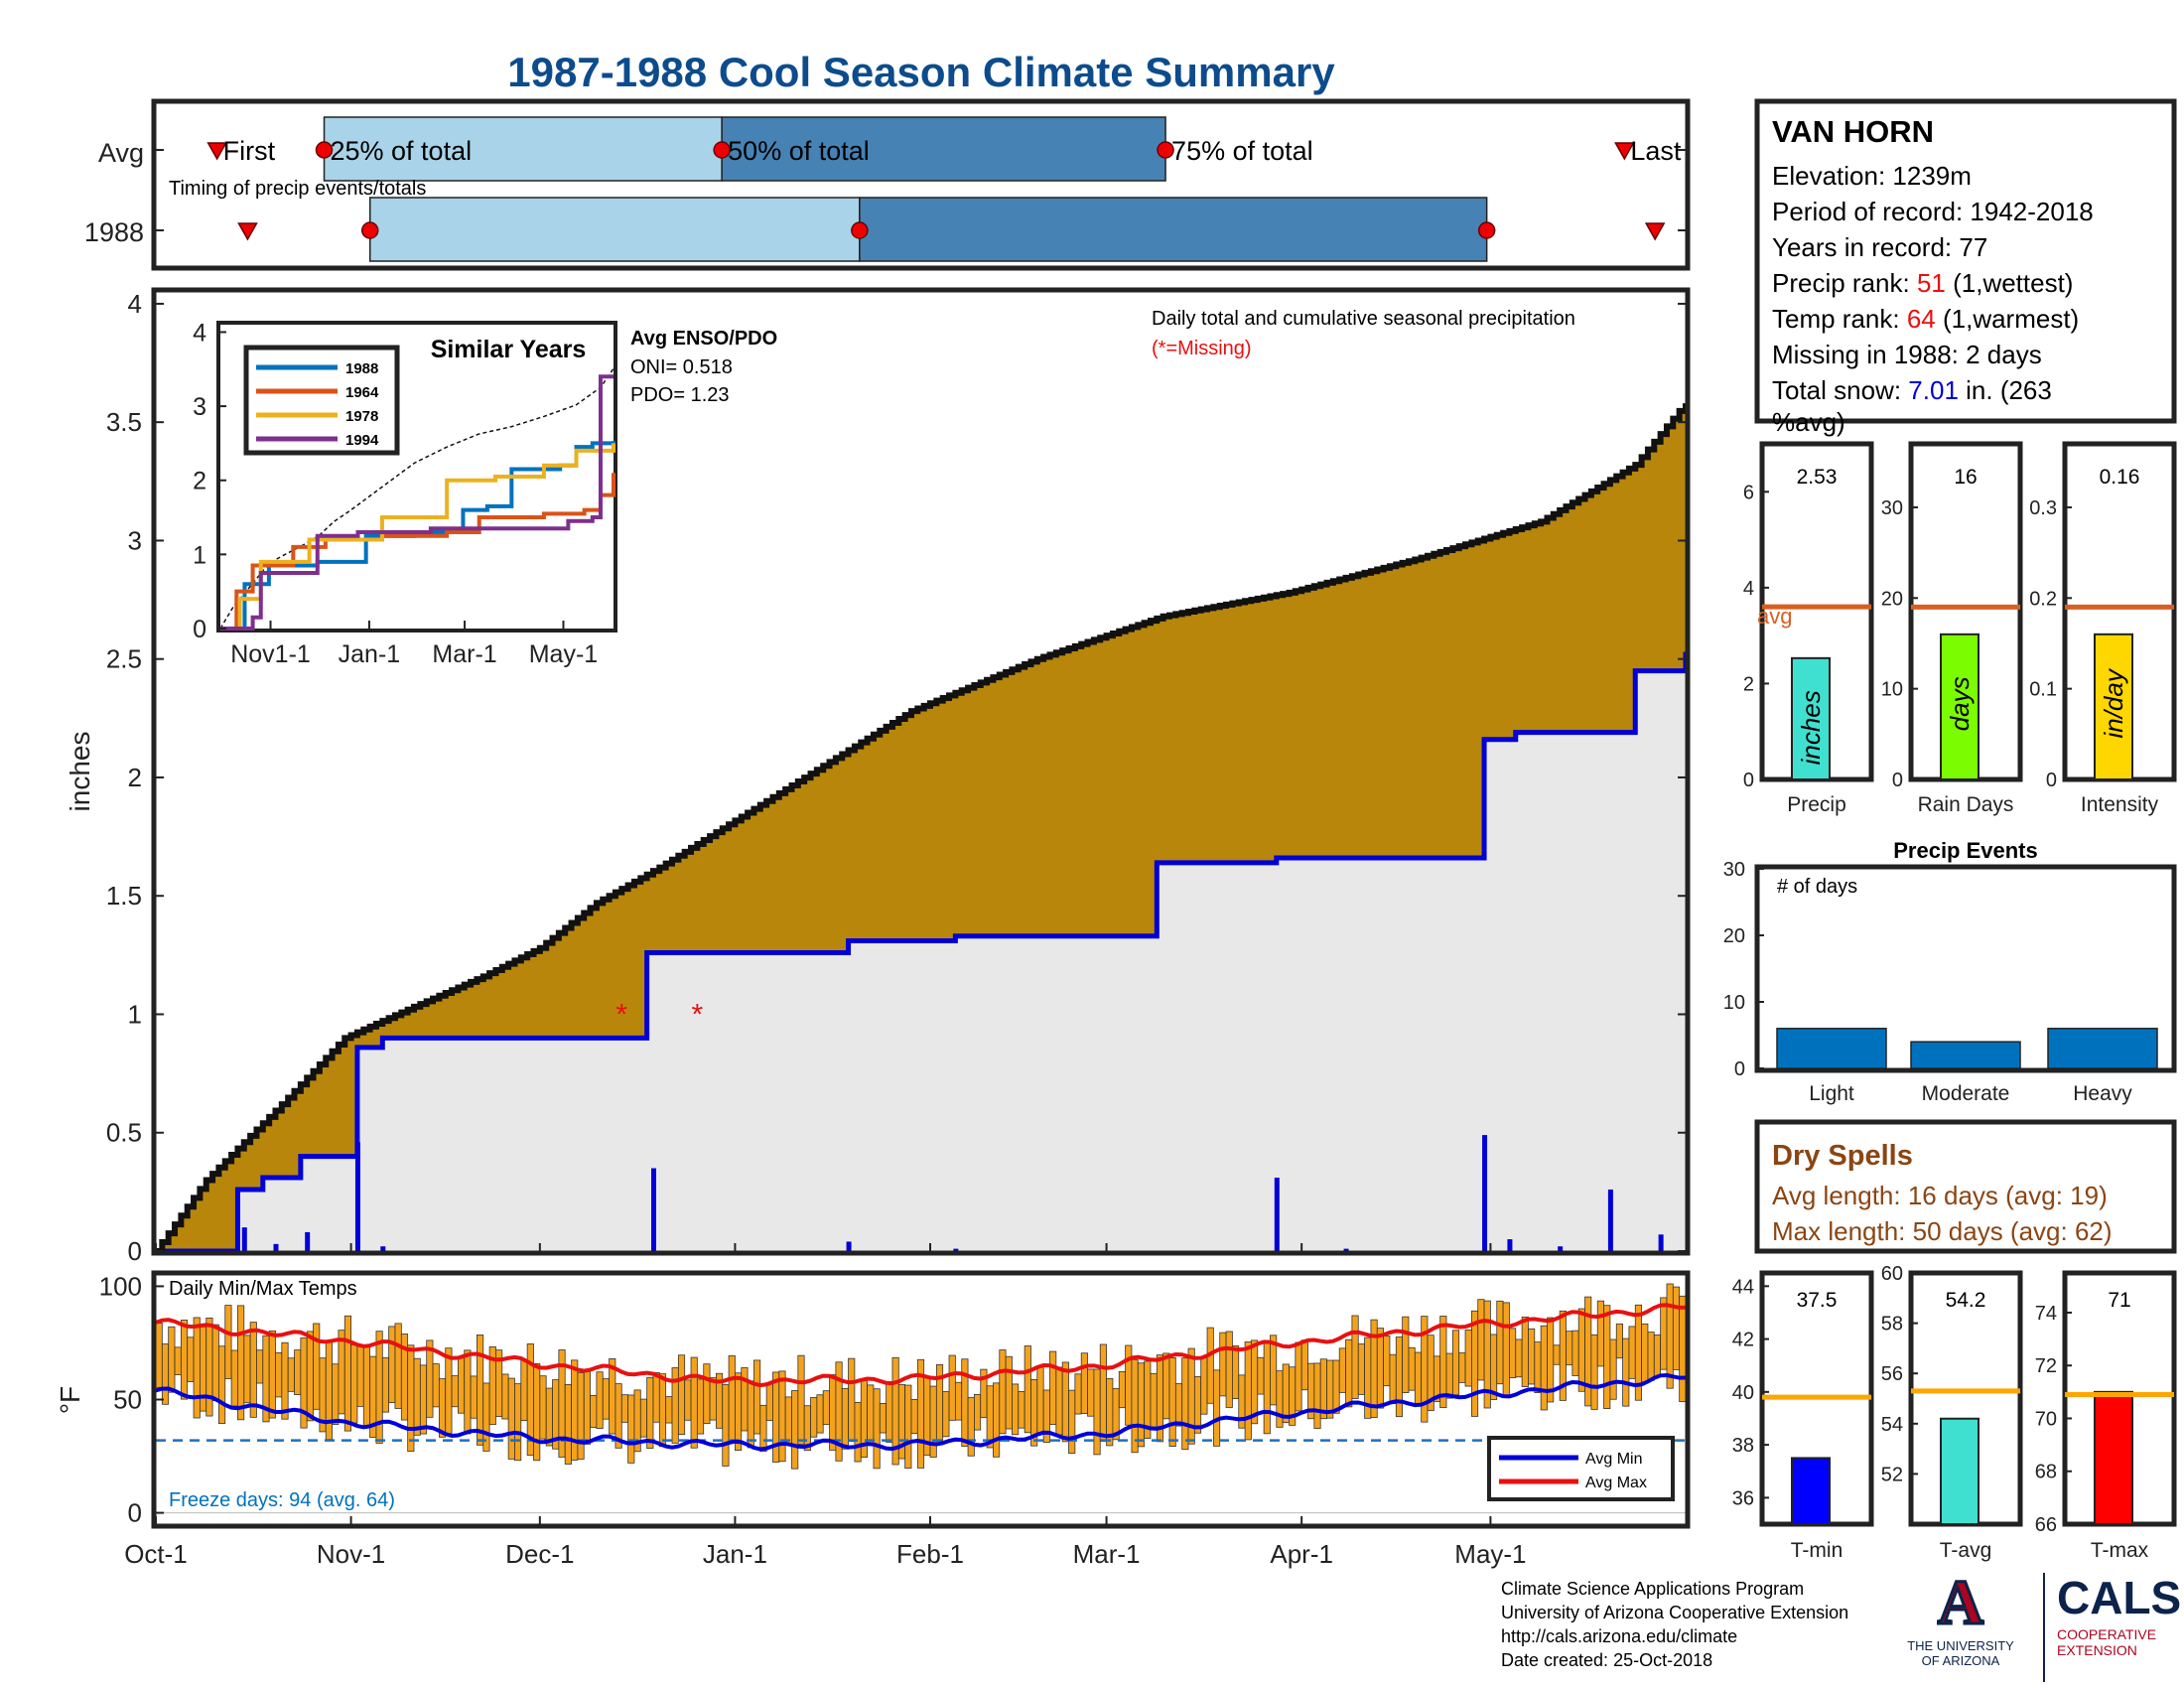 The height and width of the screenshot is (1688, 2184). Describe the element at coordinates (2043, 599) in the screenshot. I see `precip-panel-tick-label: 0.2` at that location.